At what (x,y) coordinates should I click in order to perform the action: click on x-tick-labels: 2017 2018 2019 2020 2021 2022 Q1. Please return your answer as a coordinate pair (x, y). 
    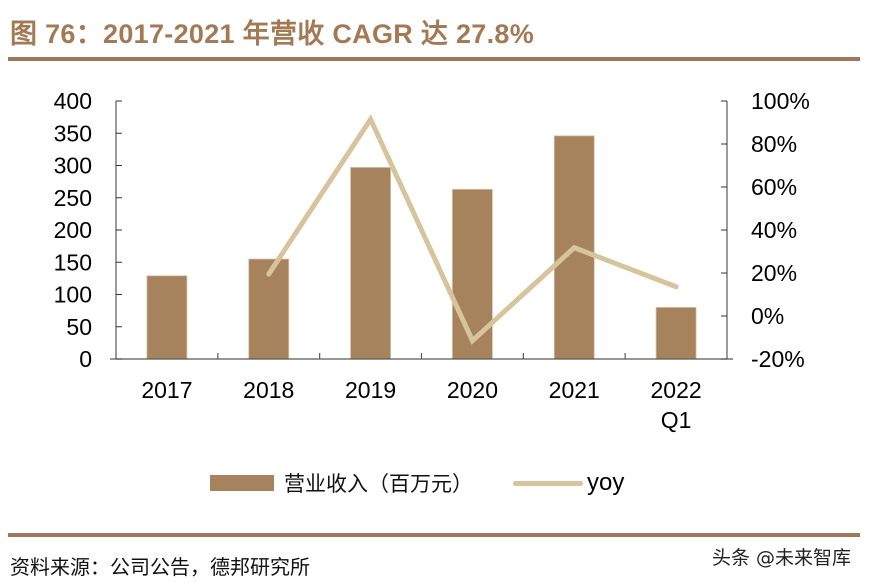
    Looking at the image, I should click on (421, 405).